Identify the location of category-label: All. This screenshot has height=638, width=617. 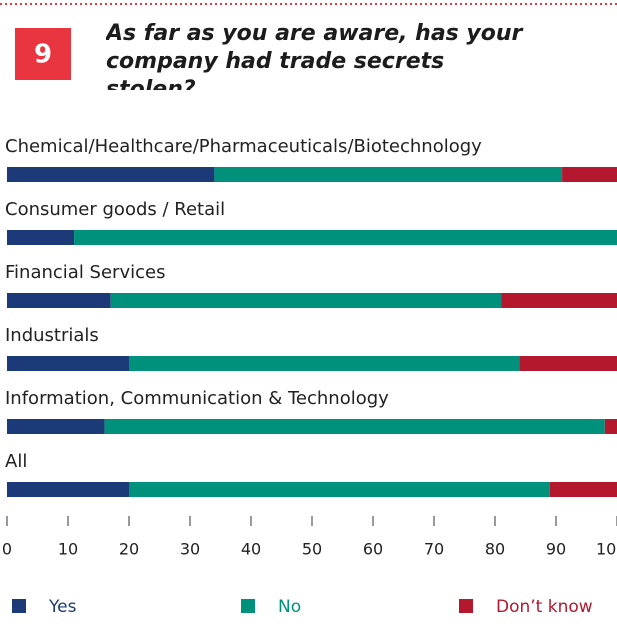
(16, 461).